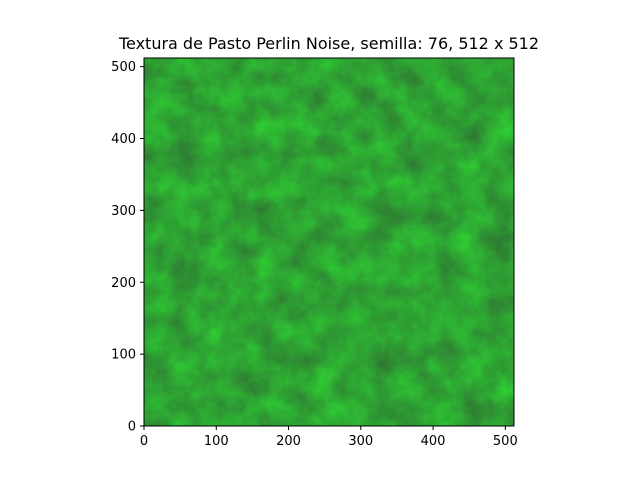 This screenshot has width=640, height=480. I want to click on x-tick-label: 100, so click(216, 441).